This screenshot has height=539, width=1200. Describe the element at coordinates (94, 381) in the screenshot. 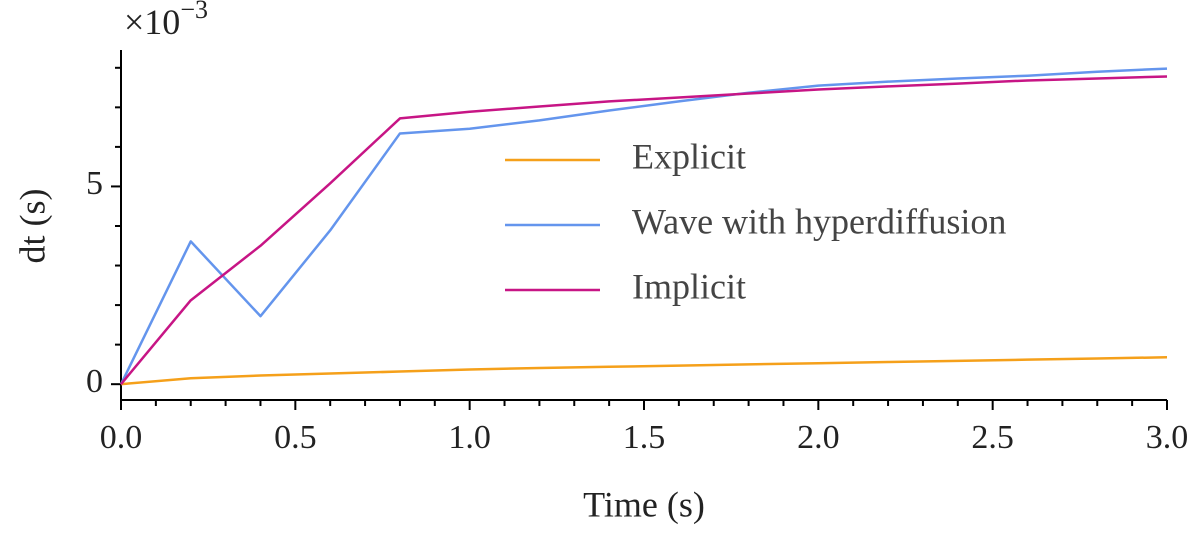

I see `y-tick-label: 0` at that location.